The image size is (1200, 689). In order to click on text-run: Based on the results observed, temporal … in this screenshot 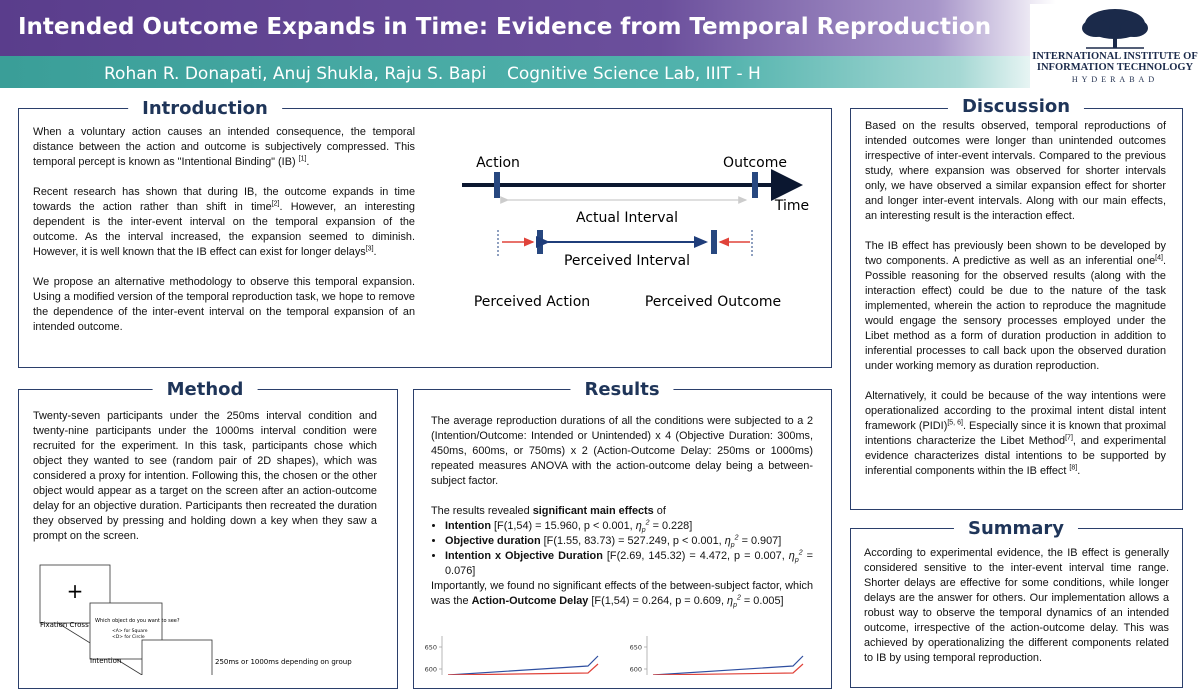, I will do `click(1015, 171)`.